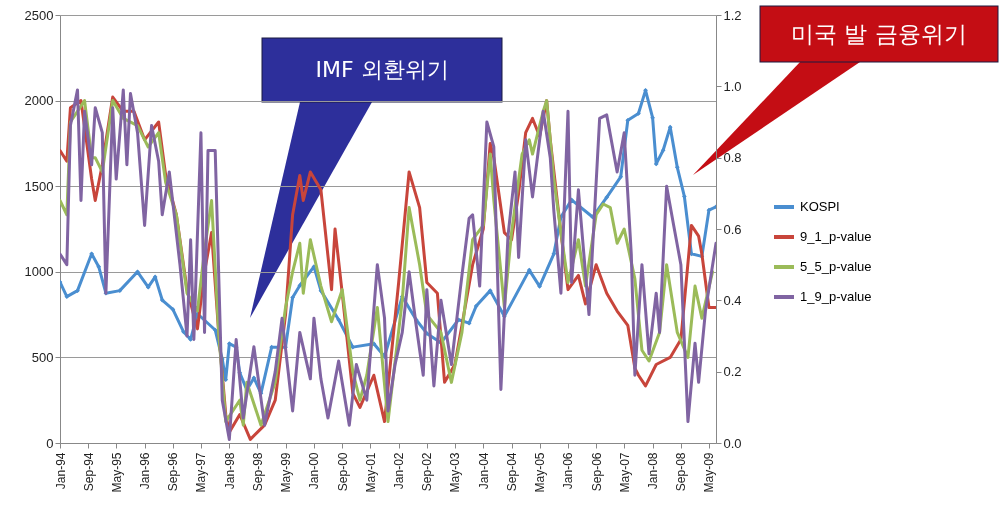  Describe the element at coordinates (836, 236) in the screenshot. I see `legend-label: 9_1_p-value` at that location.